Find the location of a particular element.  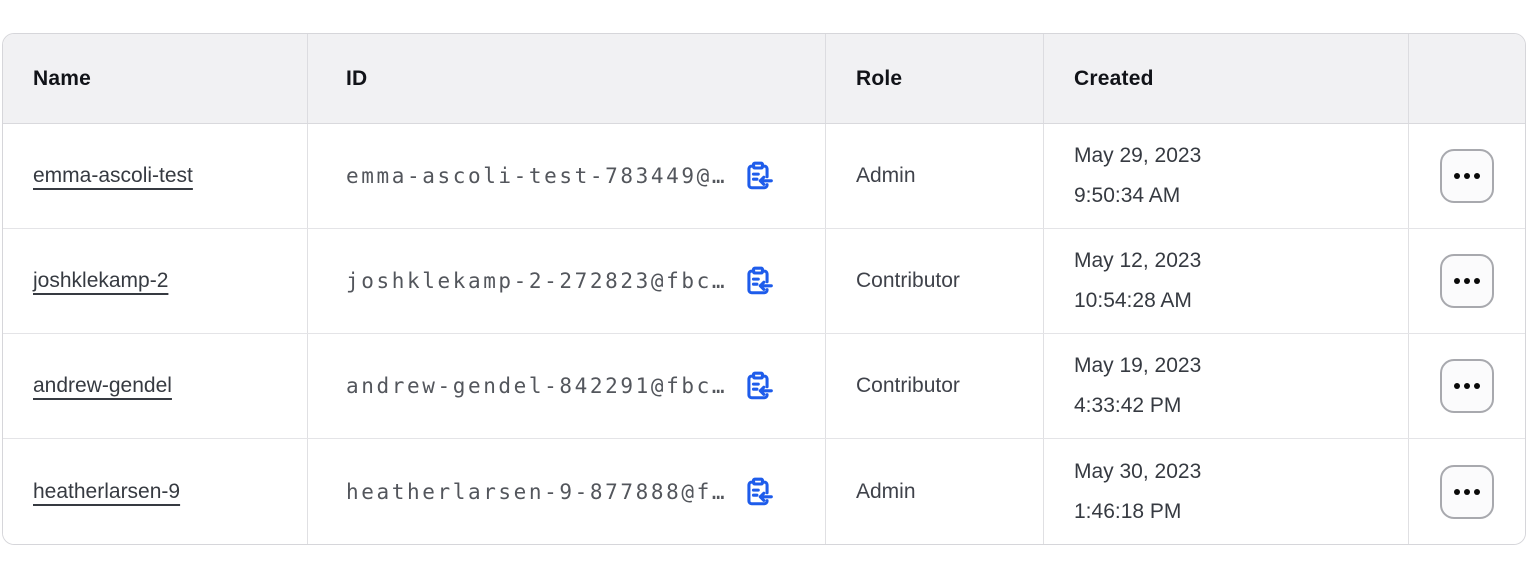

created-time: 1:46:18 PM is located at coordinates (1128, 511).